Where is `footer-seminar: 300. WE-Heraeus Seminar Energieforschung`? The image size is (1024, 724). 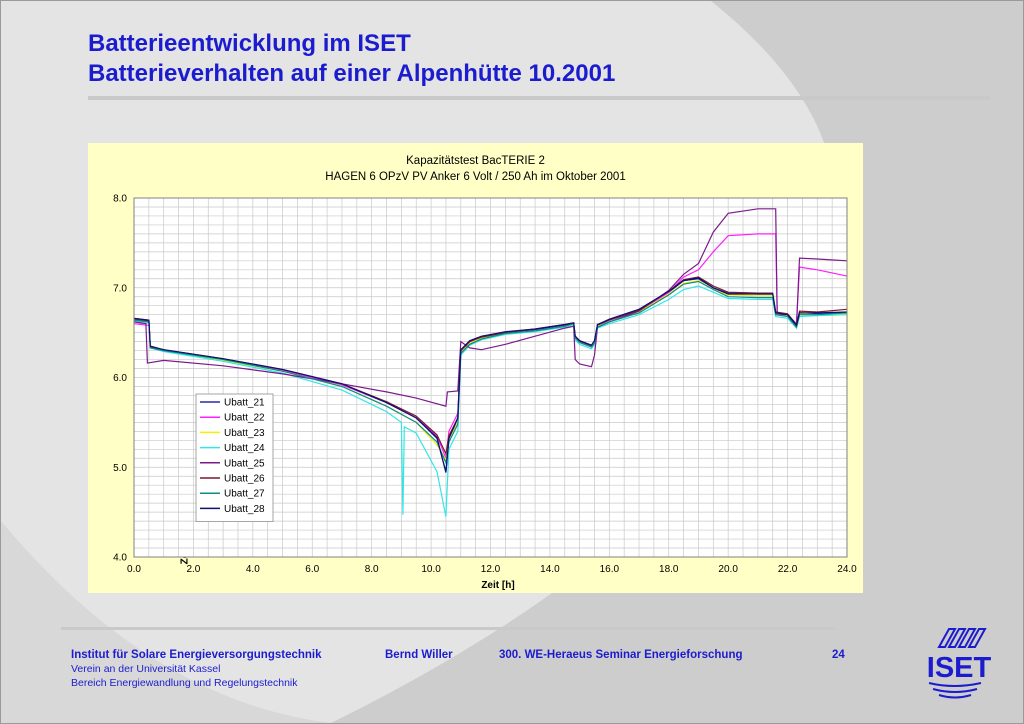 footer-seminar: 300. WE-Heraeus Seminar Energieforschung is located at coordinates (621, 655).